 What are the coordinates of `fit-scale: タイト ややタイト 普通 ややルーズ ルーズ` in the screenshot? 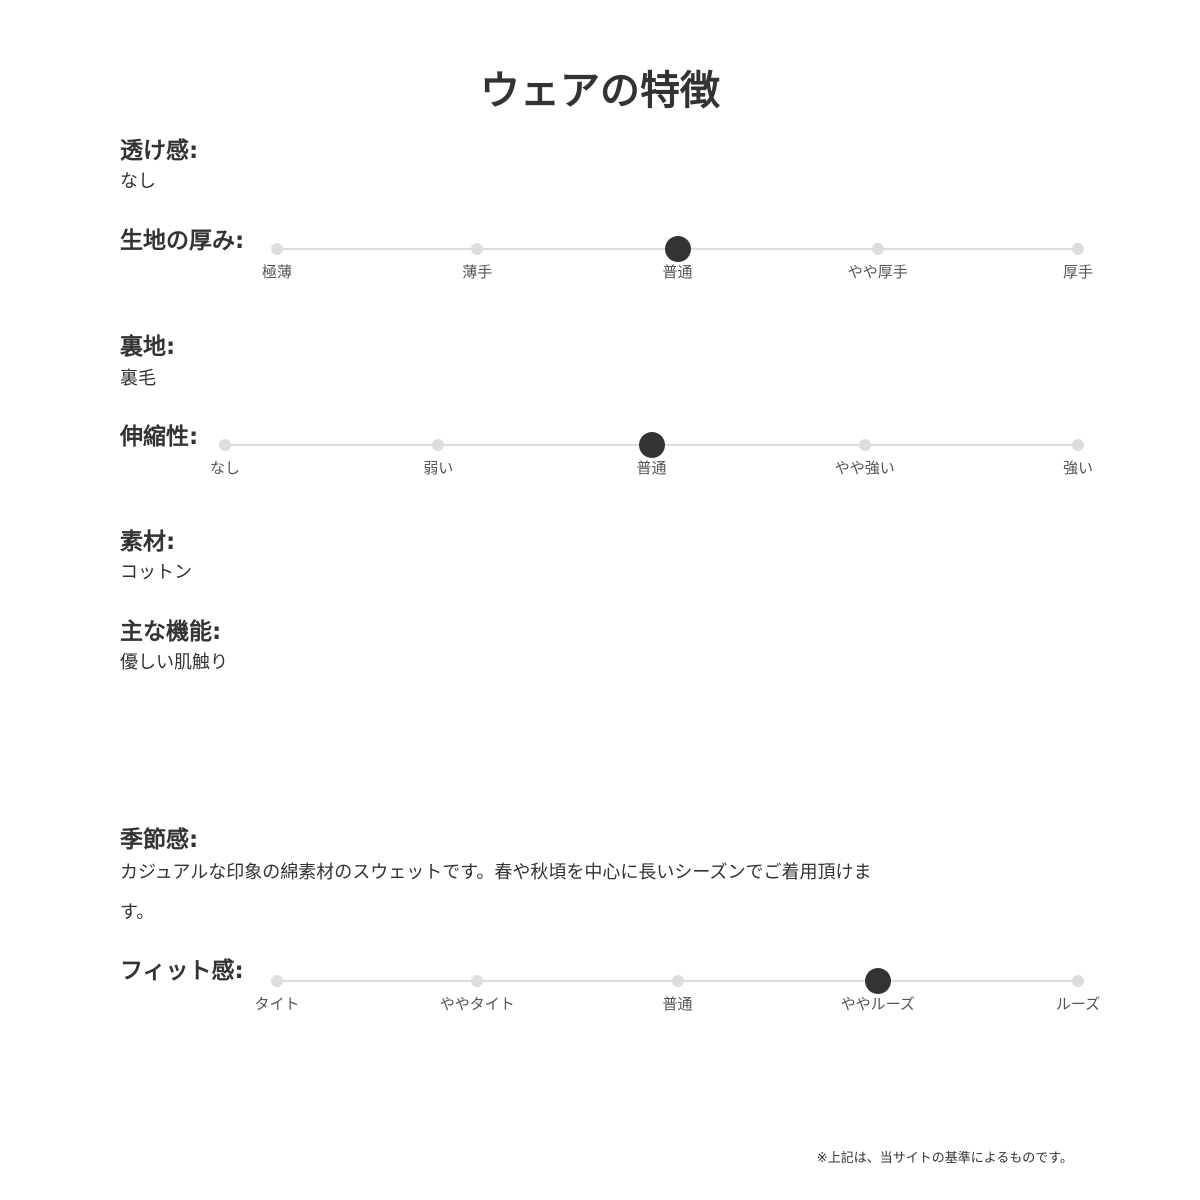 It's located at (677, 994).